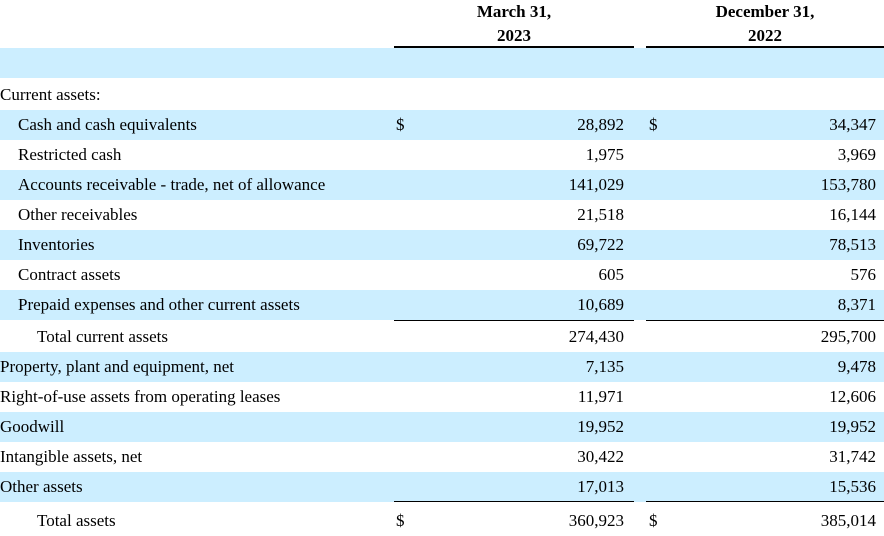 The image size is (884, 536). What do you see at coordinates (442, 95) in the screenshot?
I see `table-row: Current assets:` at bounding box center [442, 95].